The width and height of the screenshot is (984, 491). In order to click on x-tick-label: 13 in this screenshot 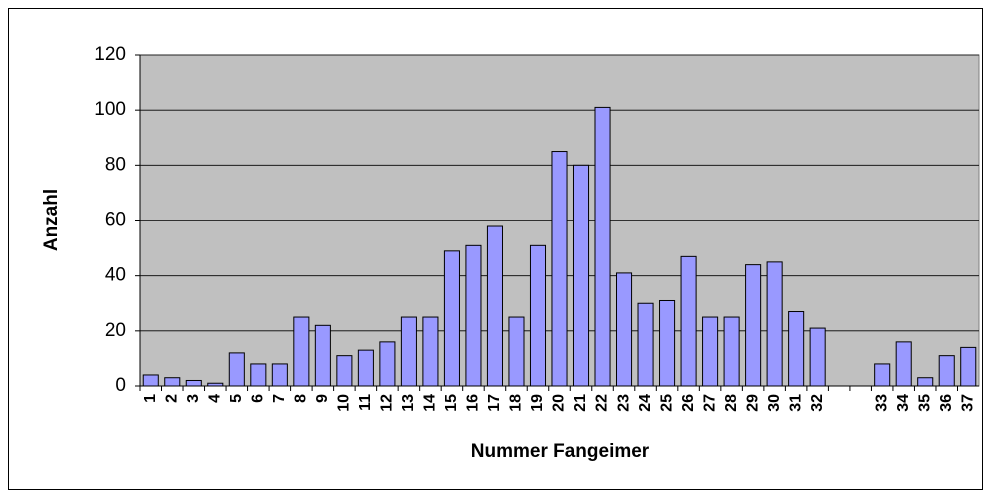, I will do `click(408, 403)`.